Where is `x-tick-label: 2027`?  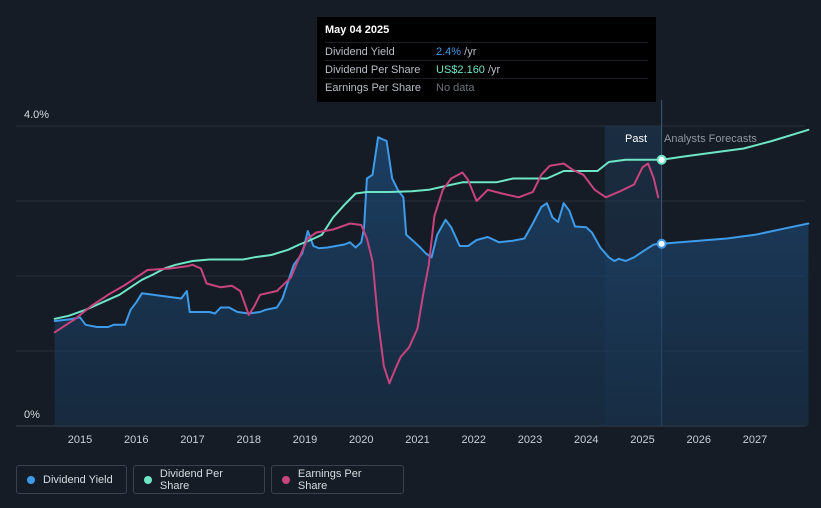 x-tick-label: 2027 is located at coordinates (755, 440).